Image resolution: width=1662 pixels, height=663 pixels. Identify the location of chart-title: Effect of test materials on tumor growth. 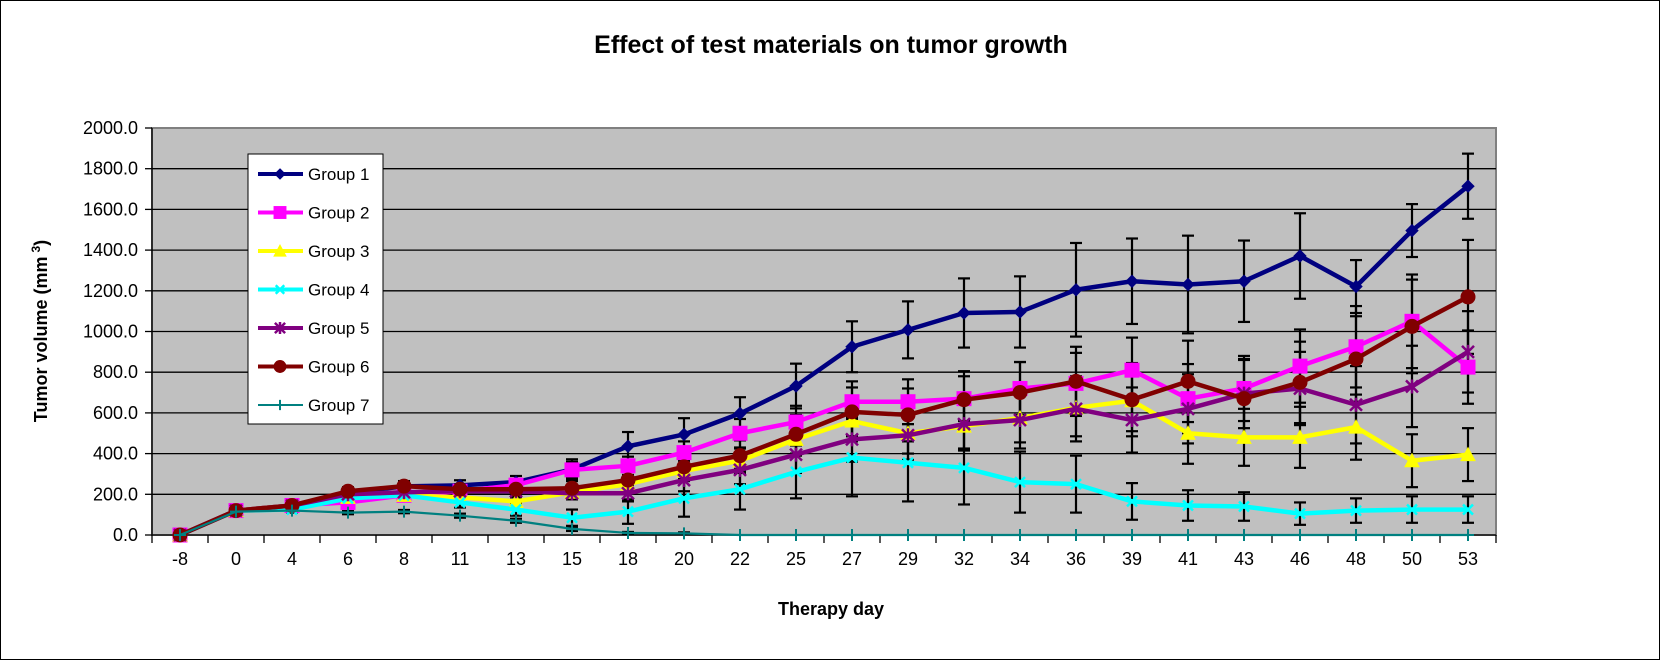
(831, 45).